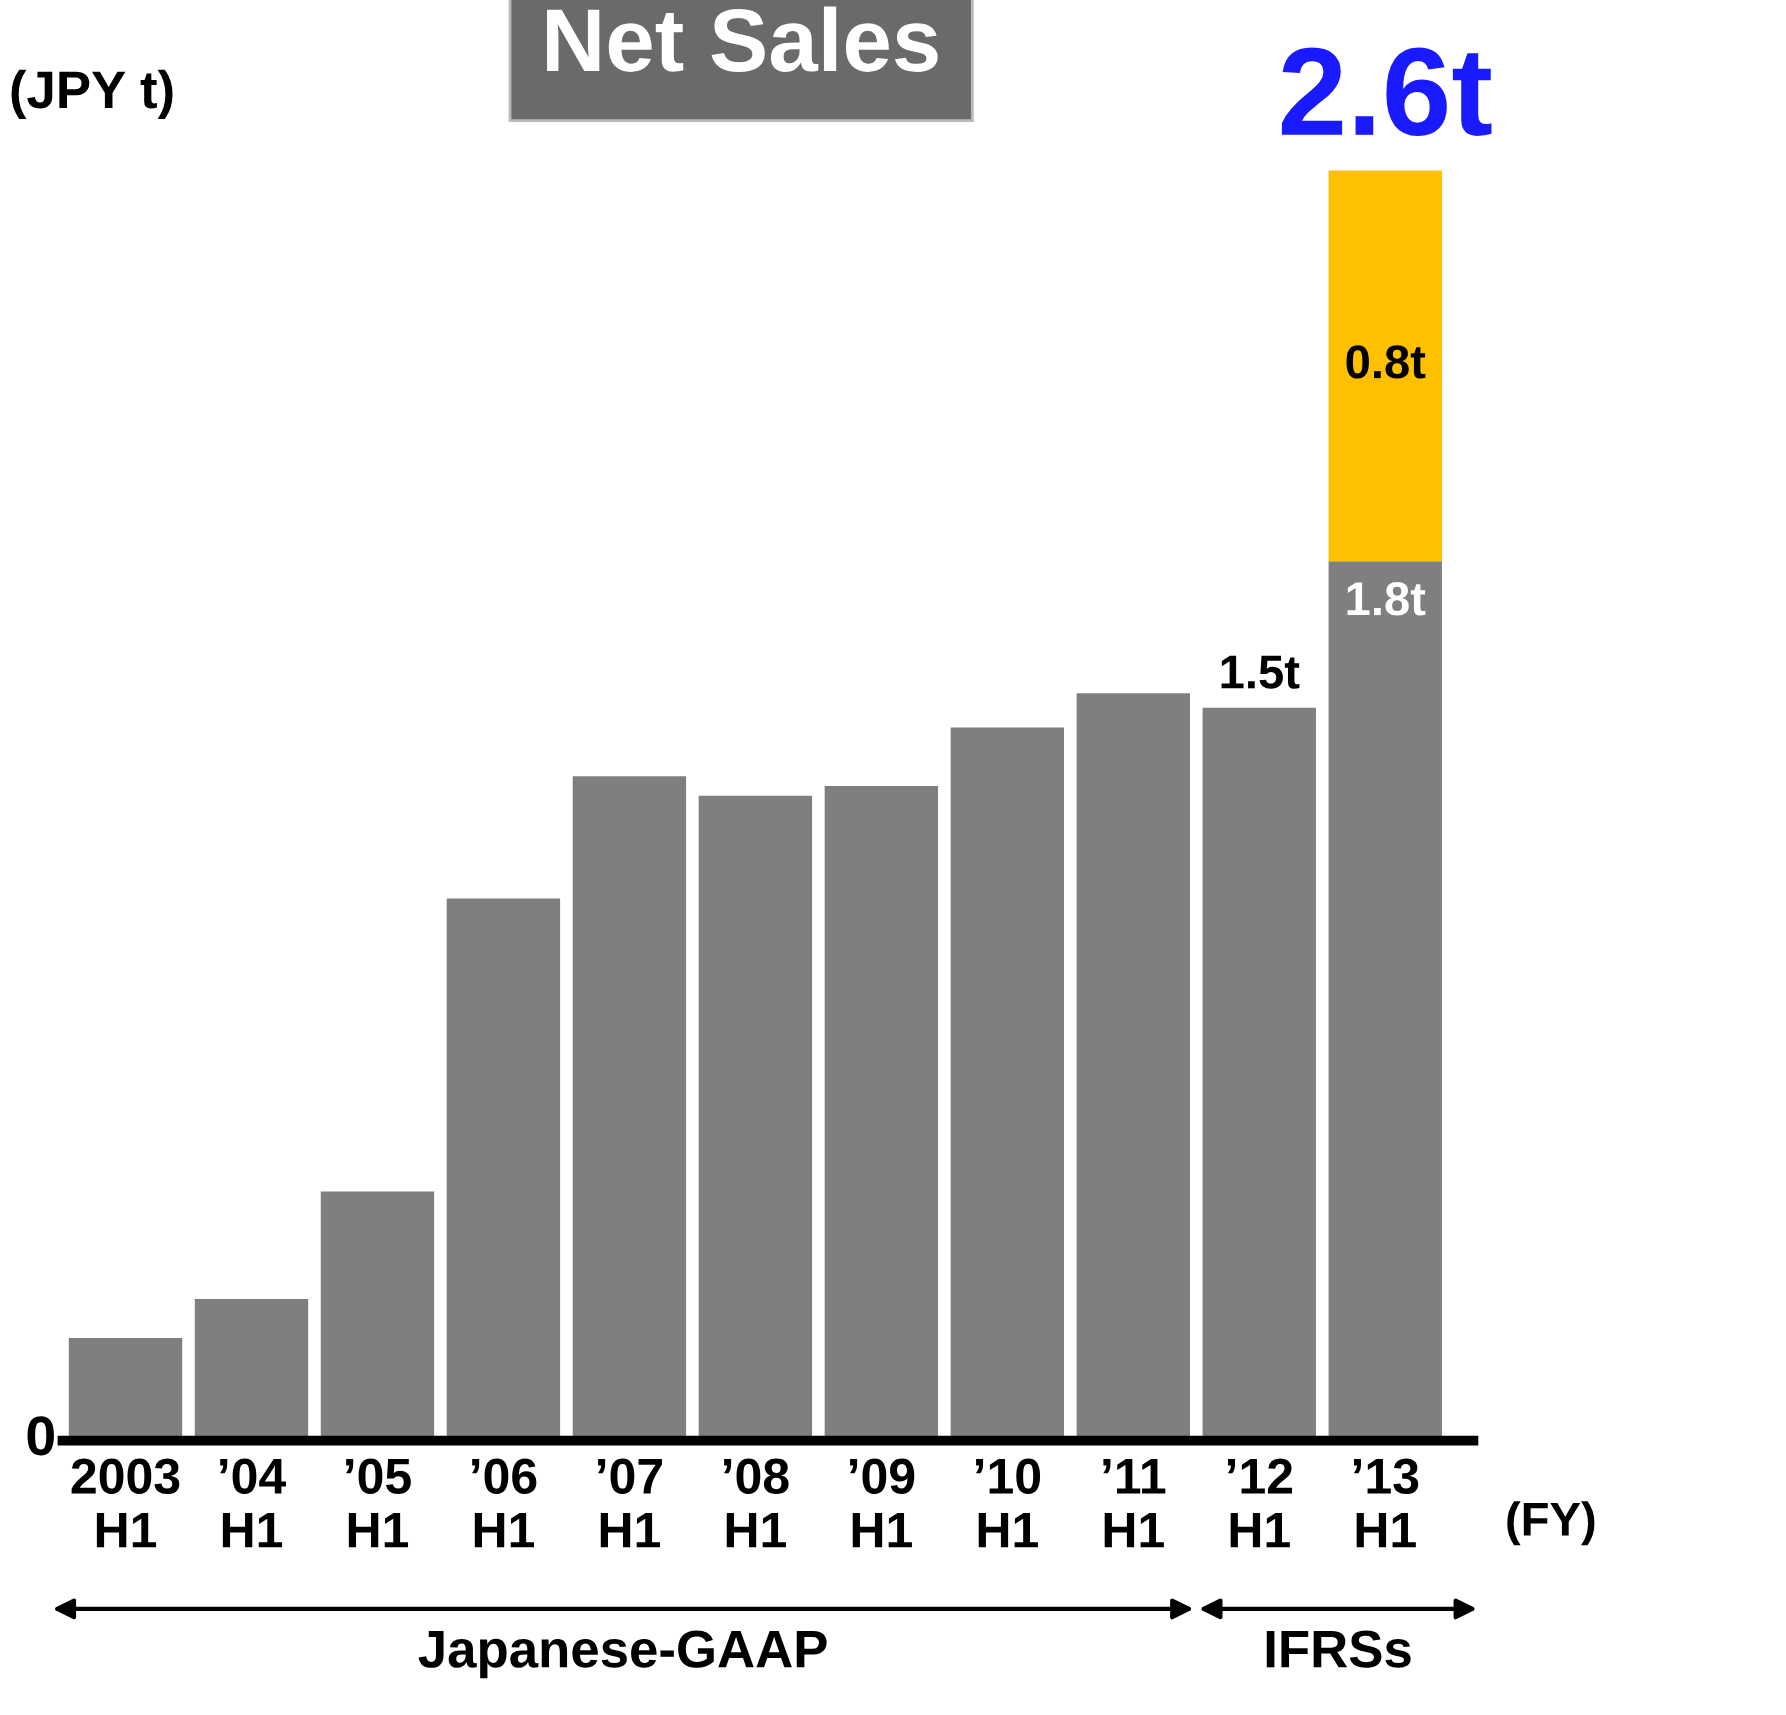  Describe the element at coordinates (622, 1654) in the screenshot. I see `text: Japanese-GAAP` at that location.